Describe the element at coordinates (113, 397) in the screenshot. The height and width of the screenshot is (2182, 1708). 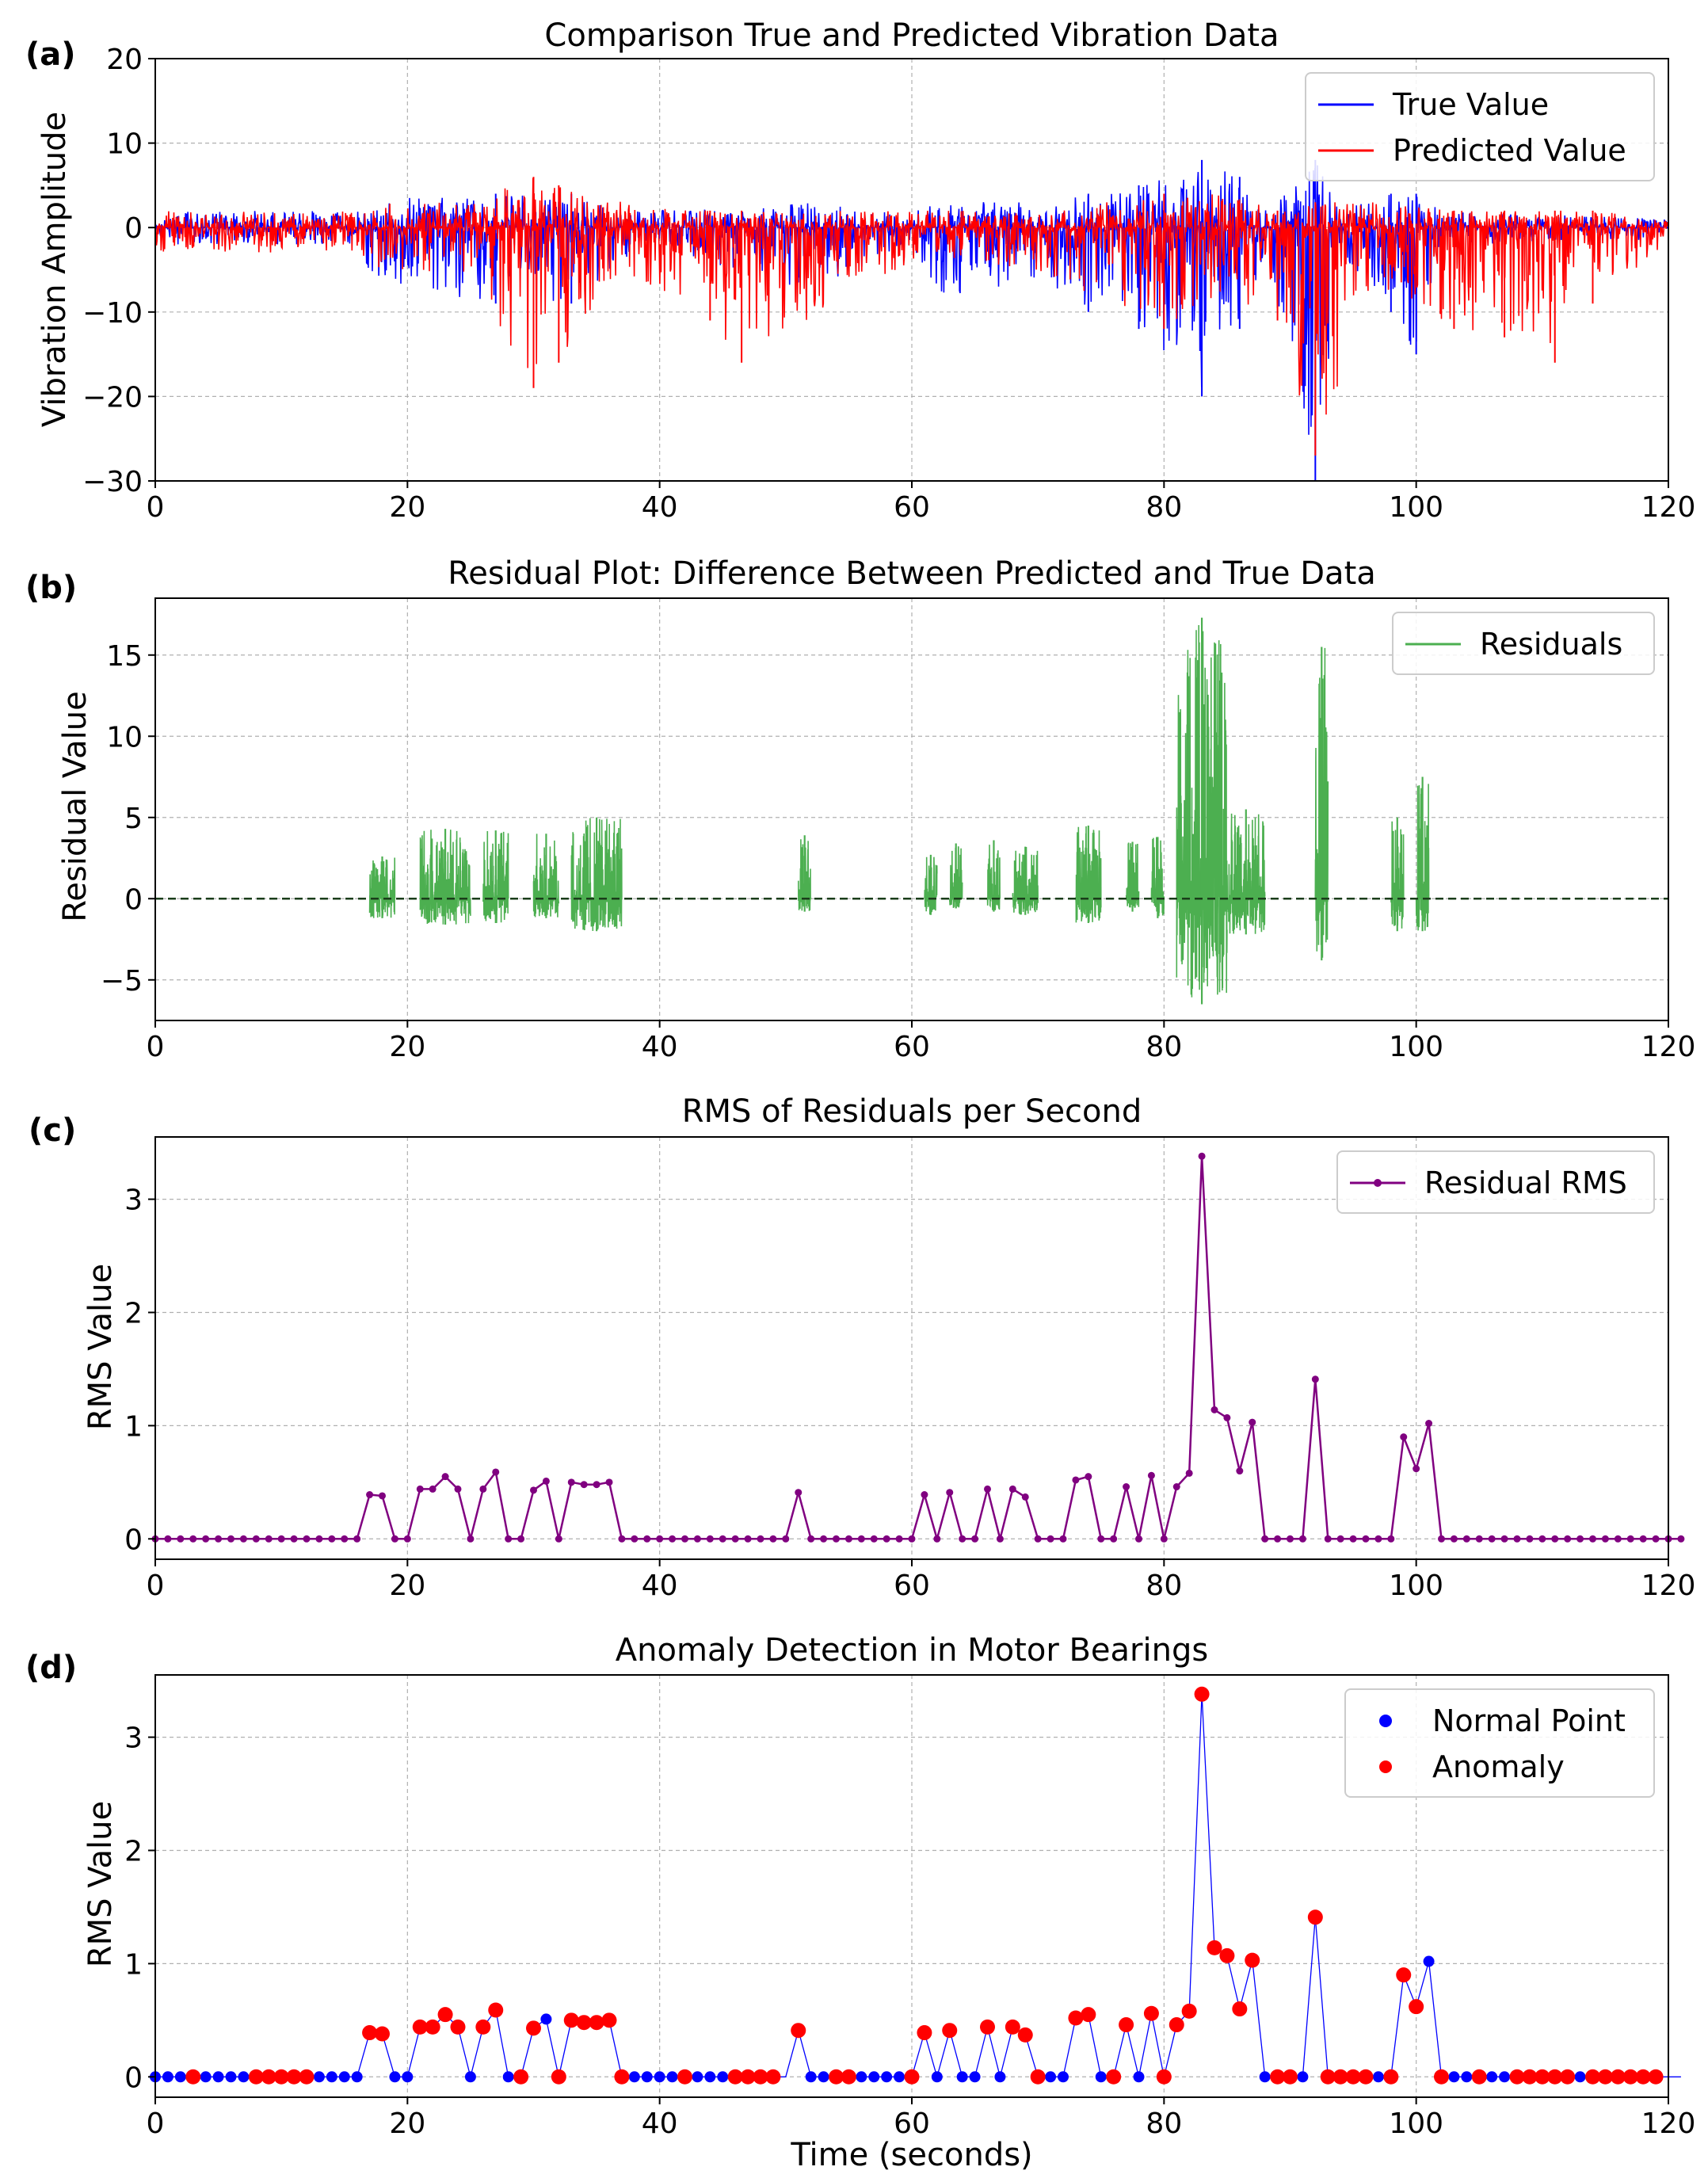
I see `y-tick-label: −20` at that location.